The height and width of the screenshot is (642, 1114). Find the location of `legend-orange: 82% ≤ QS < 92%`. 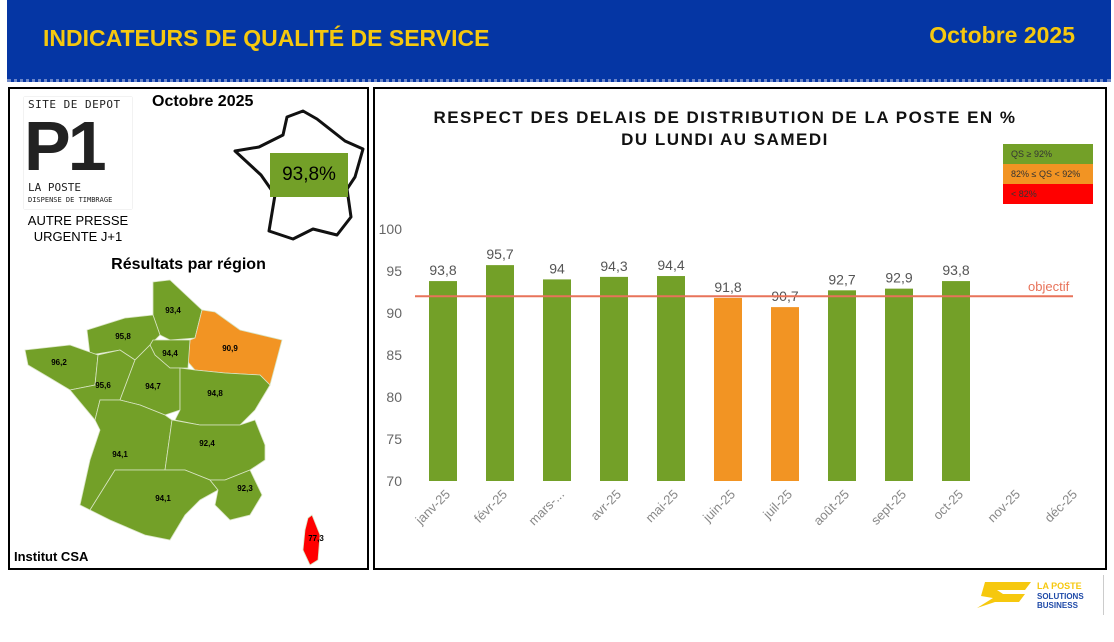

legend-orange: 82% ≤ QS < 92% is located at coordinates (1048, 174).